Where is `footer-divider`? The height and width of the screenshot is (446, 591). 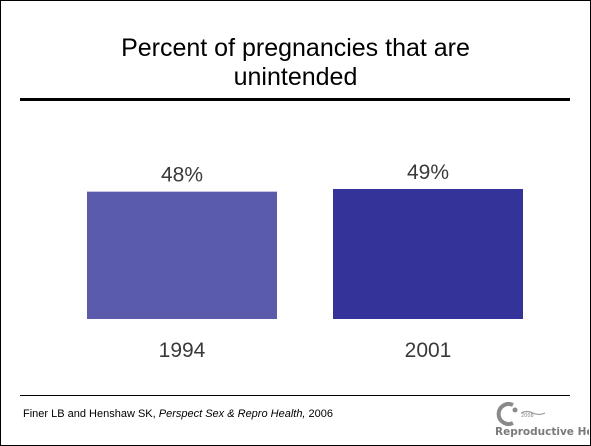
footer-divider is located at coordinates (295, 395).